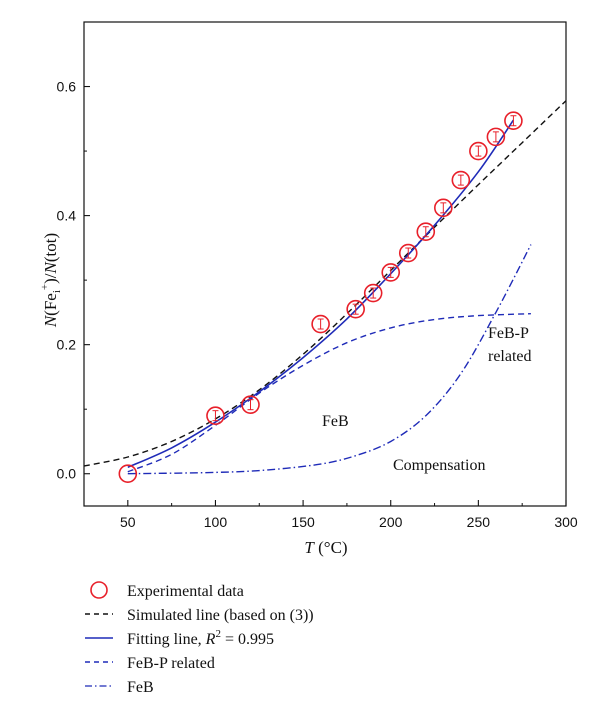  What do you see at coordinates (508, 333) in the screenshot?
I see `annotation-febp-line1: FeB-P` at bounding box center [508, 333].